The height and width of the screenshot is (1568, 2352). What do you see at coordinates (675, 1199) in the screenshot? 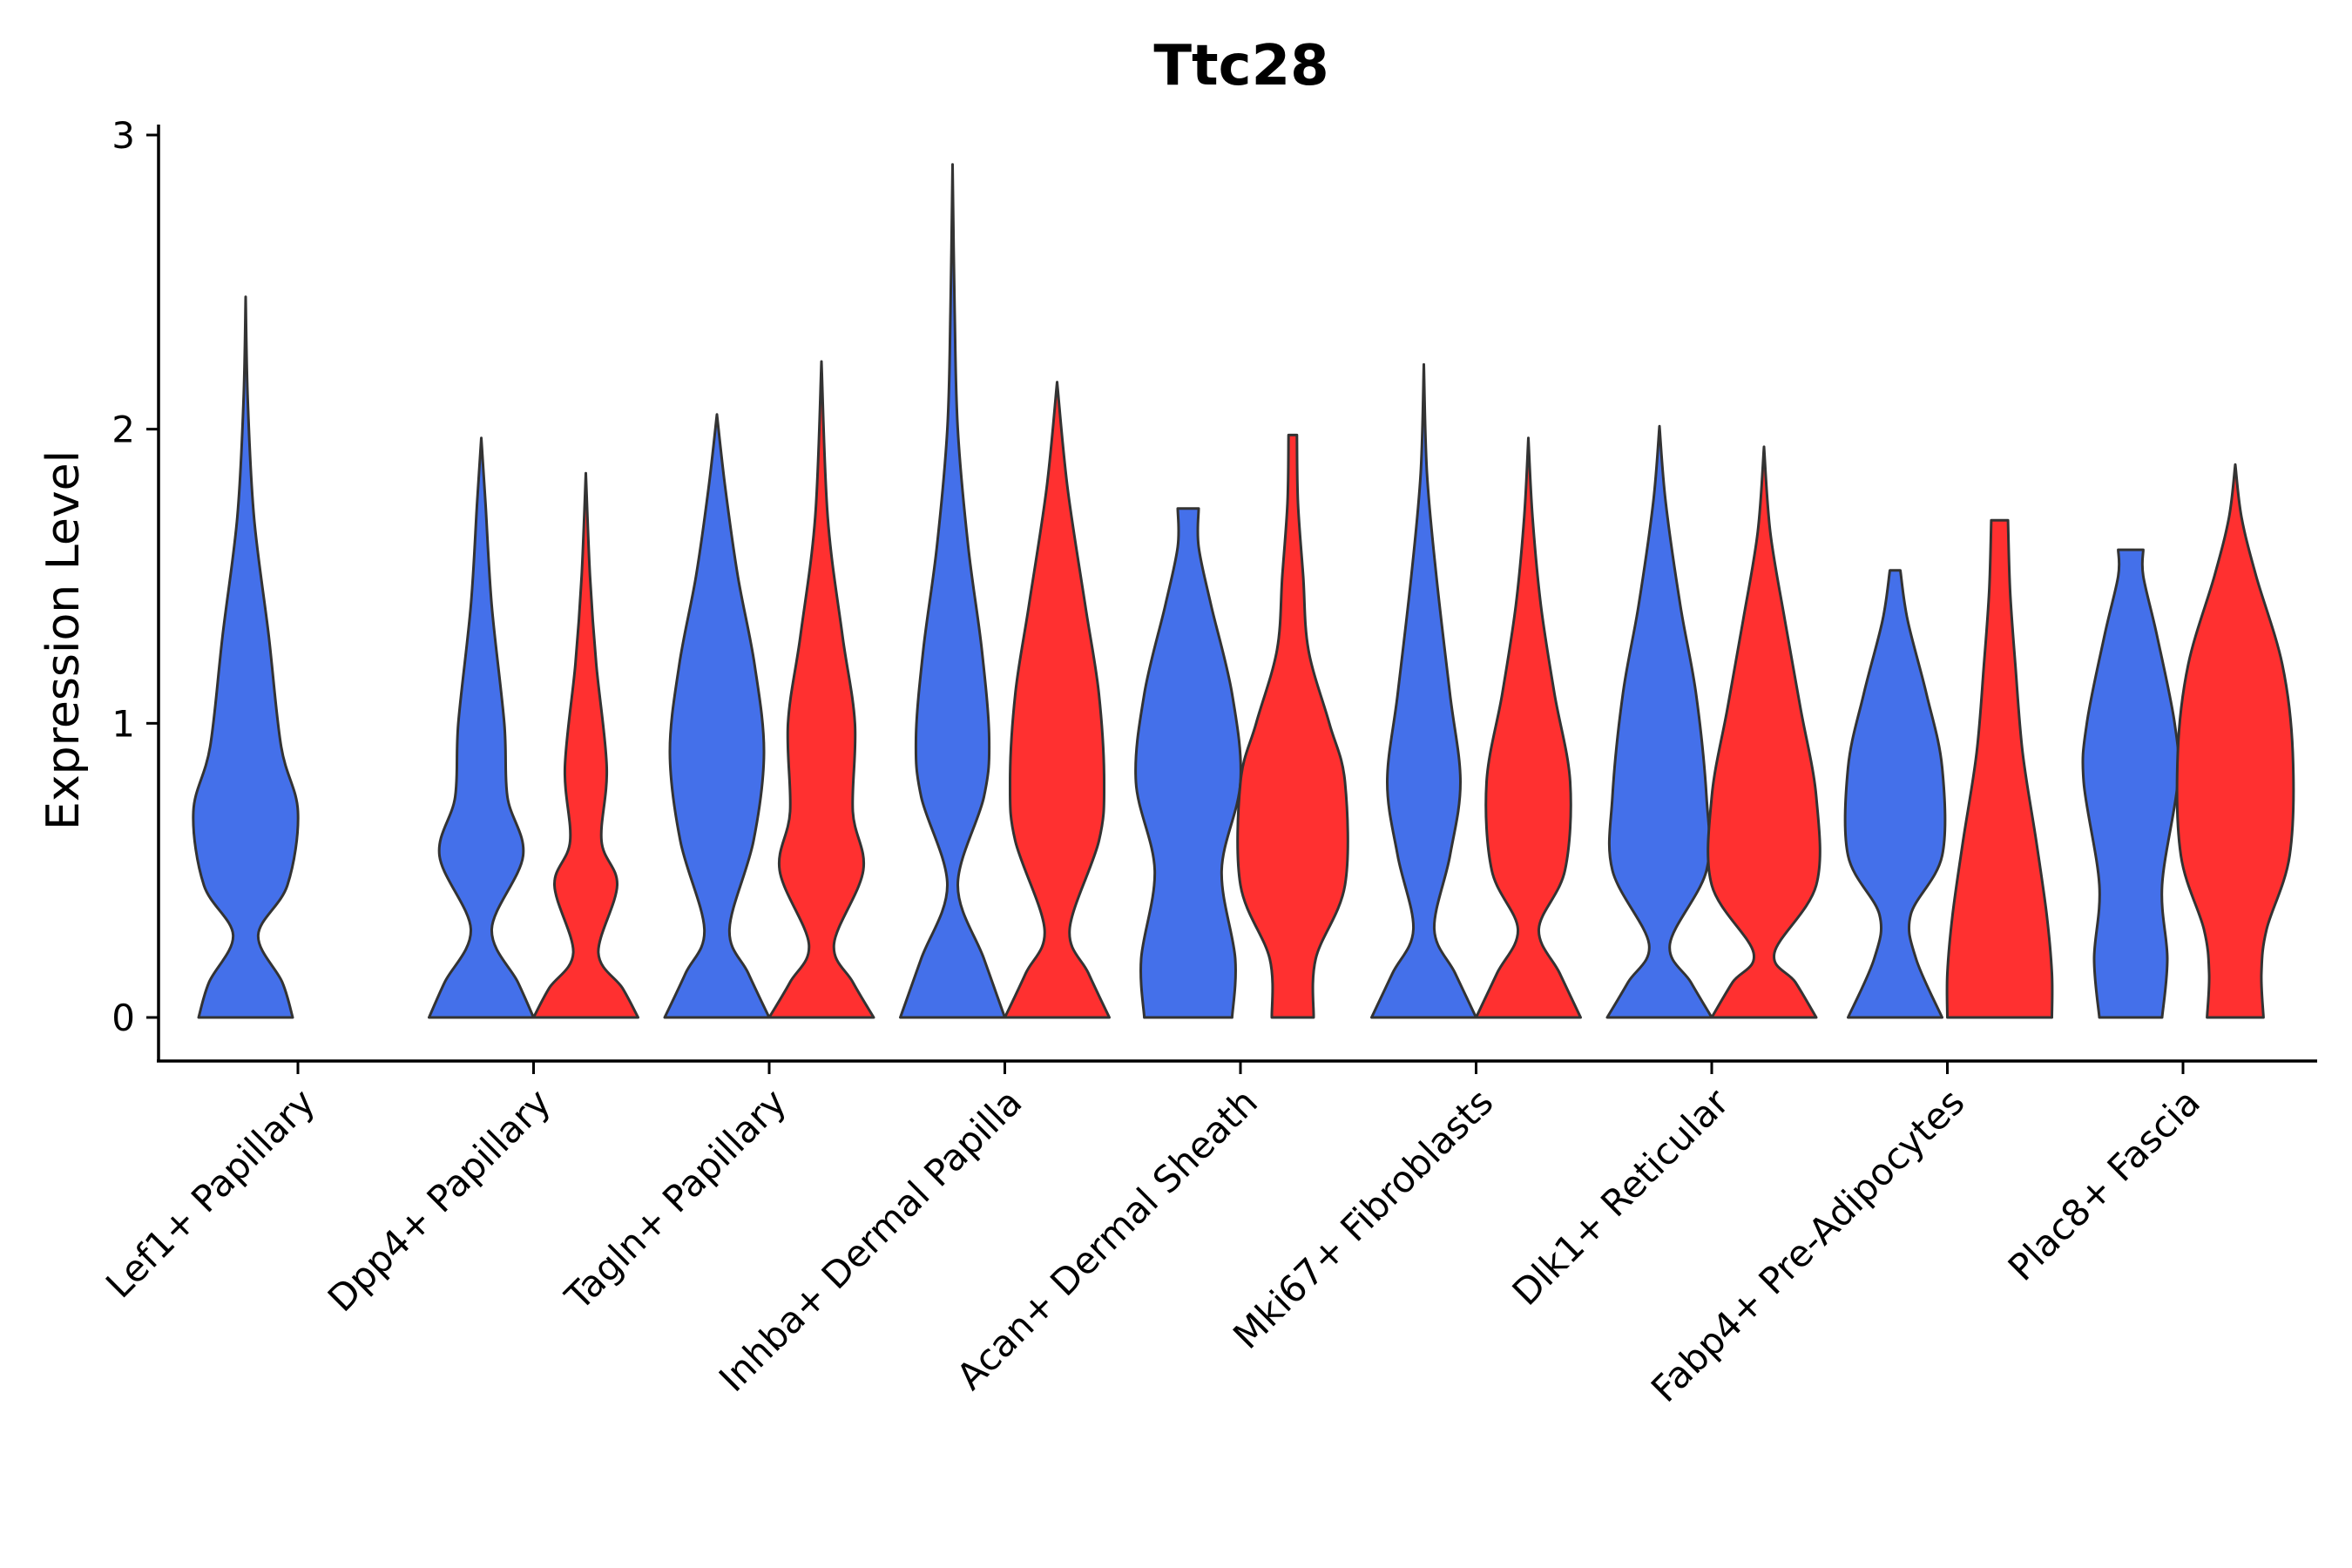
I see `x-tick-label: Tagln+ Papillary` at bounding box center [675, 1199].